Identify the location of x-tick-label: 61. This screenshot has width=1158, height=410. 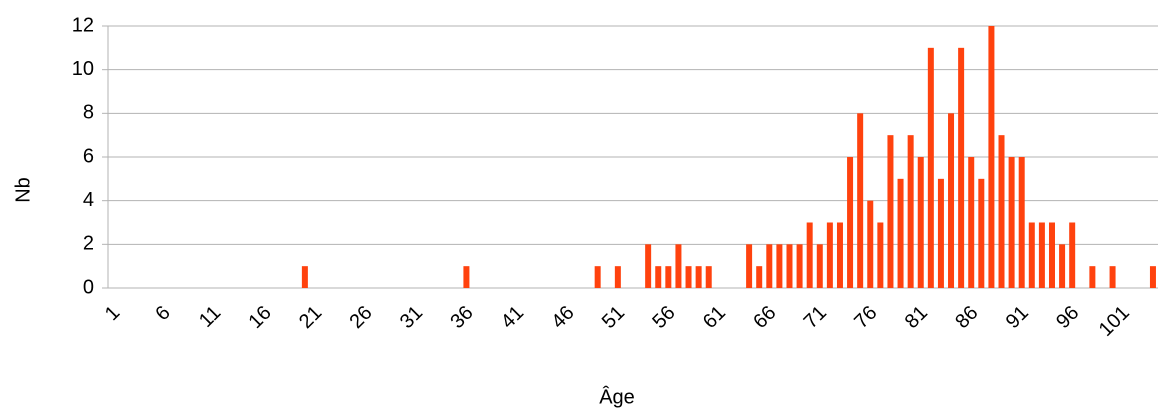
(714, 317).